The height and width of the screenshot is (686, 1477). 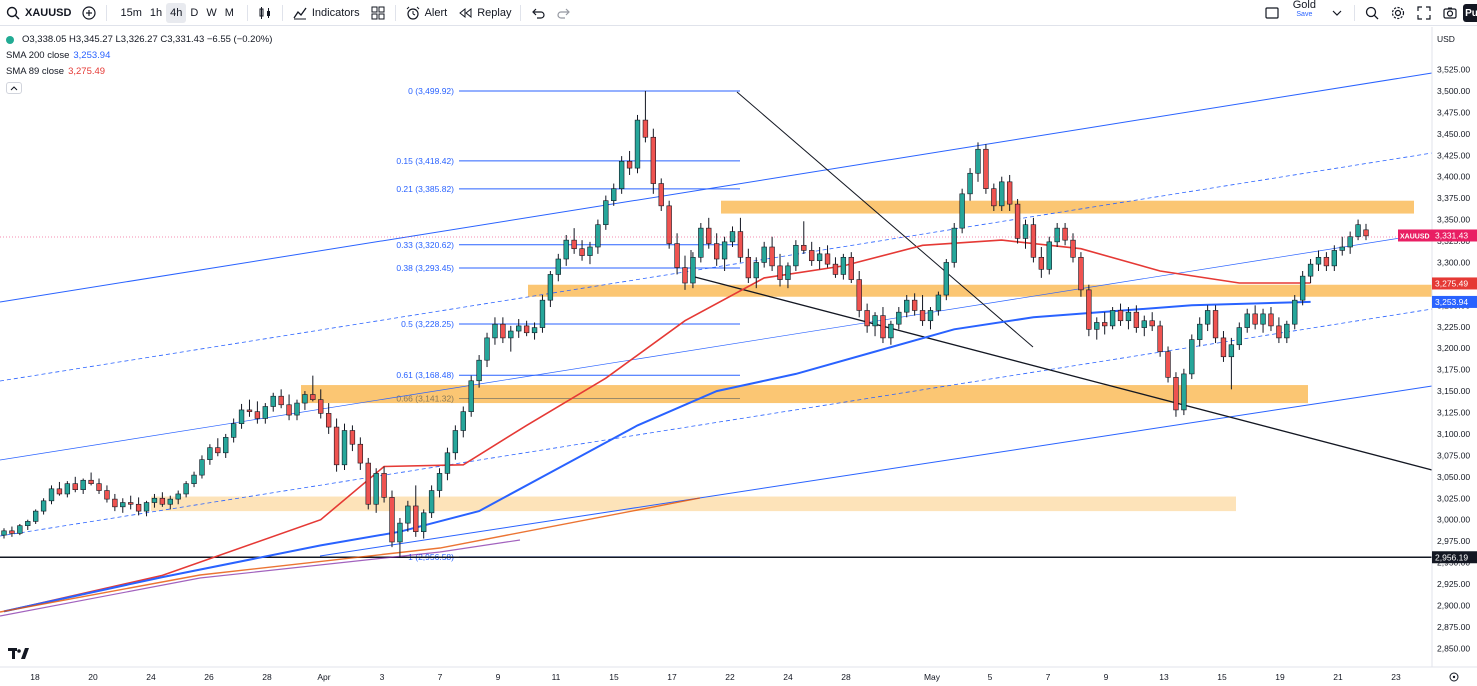 I want to click on symbol-search: XAUUSD, so click(x=38, y=13).